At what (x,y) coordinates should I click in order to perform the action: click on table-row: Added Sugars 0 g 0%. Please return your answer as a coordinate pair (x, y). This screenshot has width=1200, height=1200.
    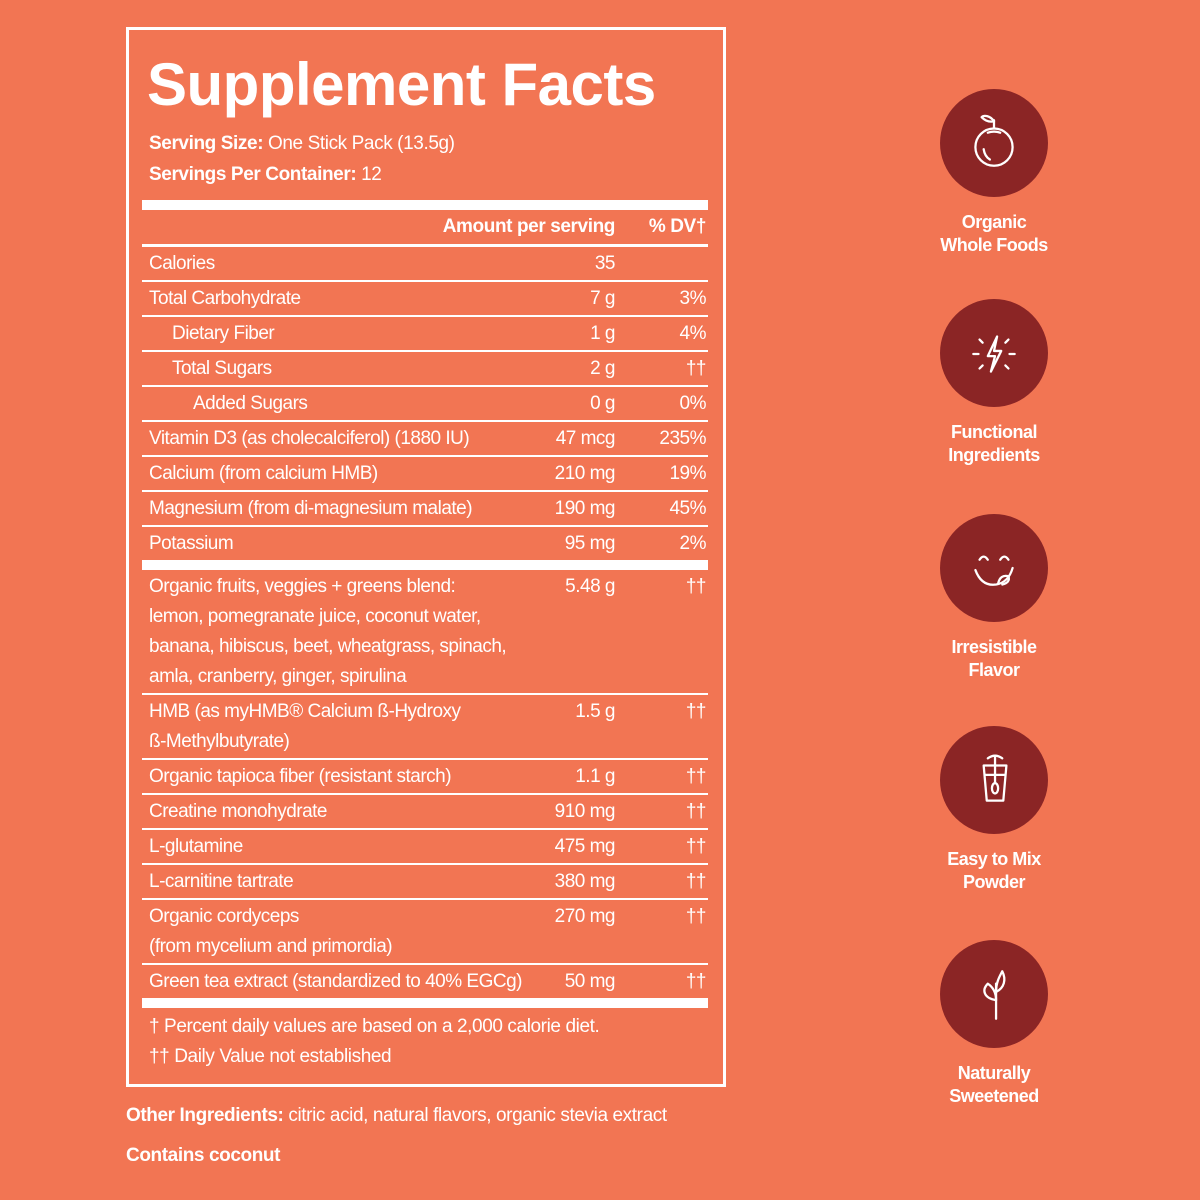
    Looking at the image, I should click on (425, 404).